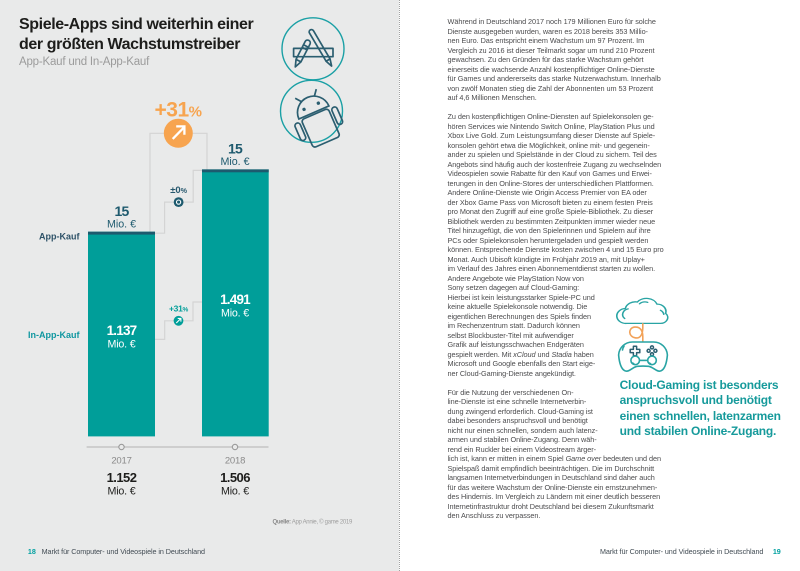  I want to click on svg-text: 1.506, so click(235, 477).